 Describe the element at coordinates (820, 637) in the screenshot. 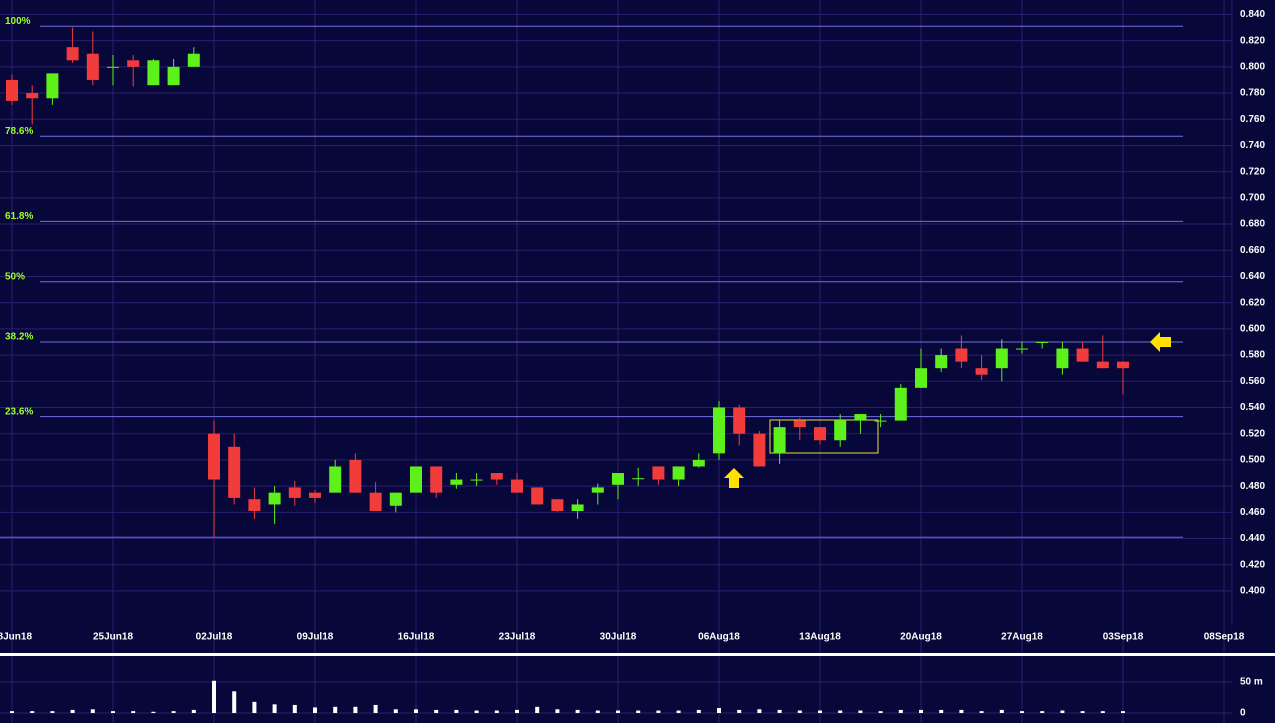

I see `x-tick-label: 13Aug18` at that location.